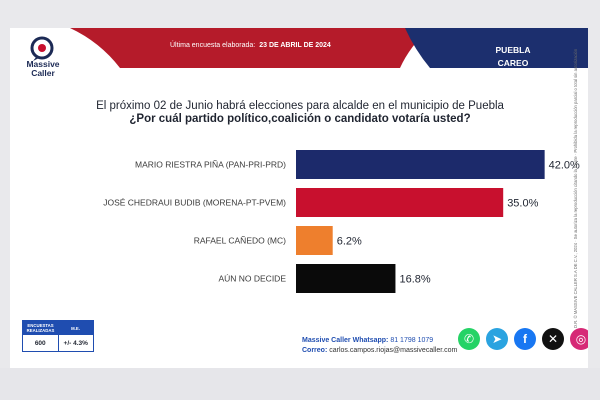 This screenshot has height=400, width=600. I want to click on survey-date-value: 23 DE ABRIL DE 2024, so click(295, 45).